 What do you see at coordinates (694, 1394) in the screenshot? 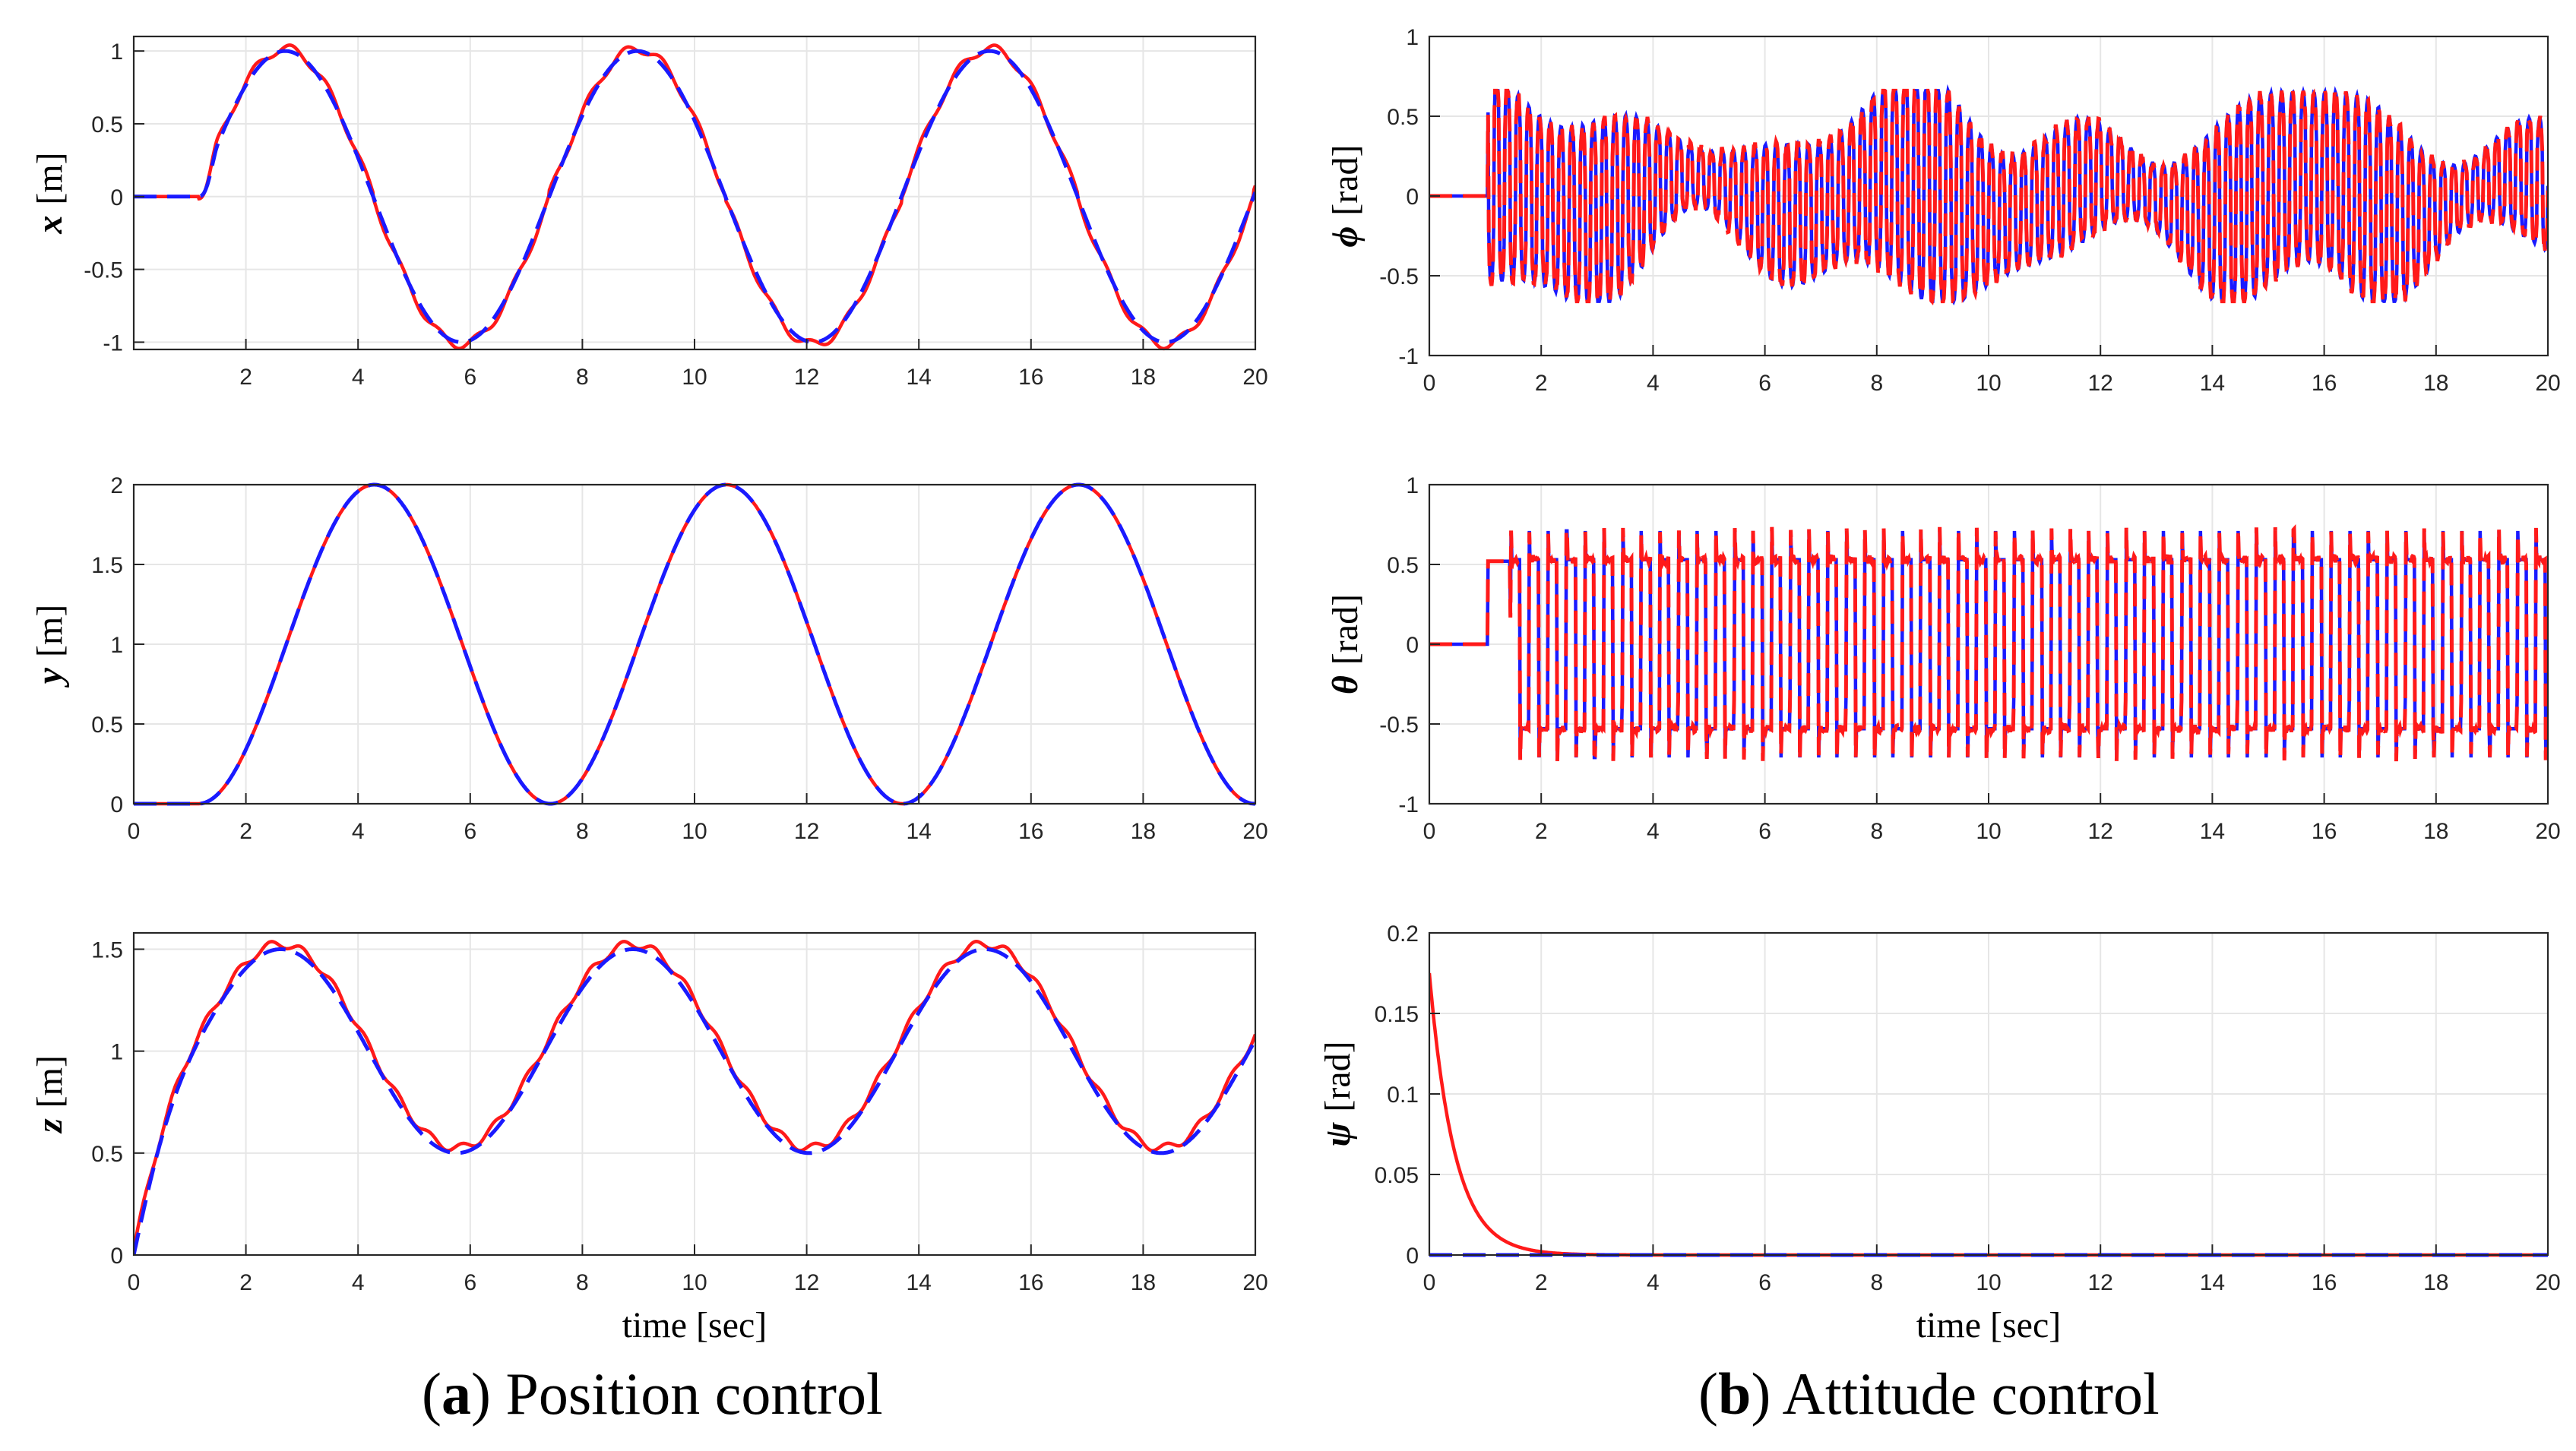
I see `caption-a-text: Position control` at bounding box center [694, 1394].